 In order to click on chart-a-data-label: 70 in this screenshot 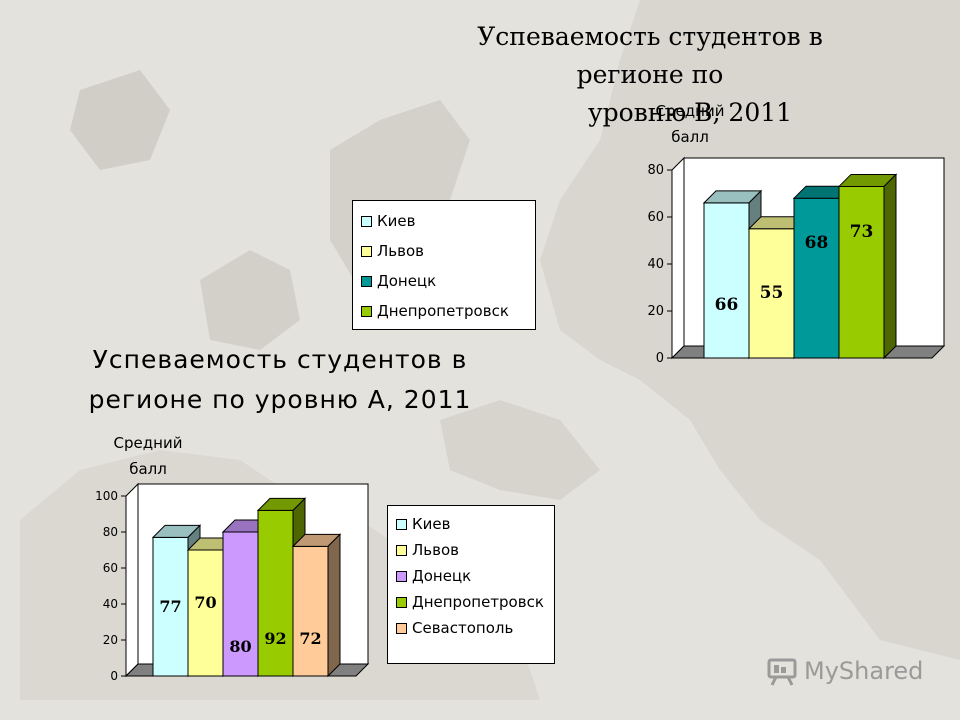, I will do `click(205, 602)`.